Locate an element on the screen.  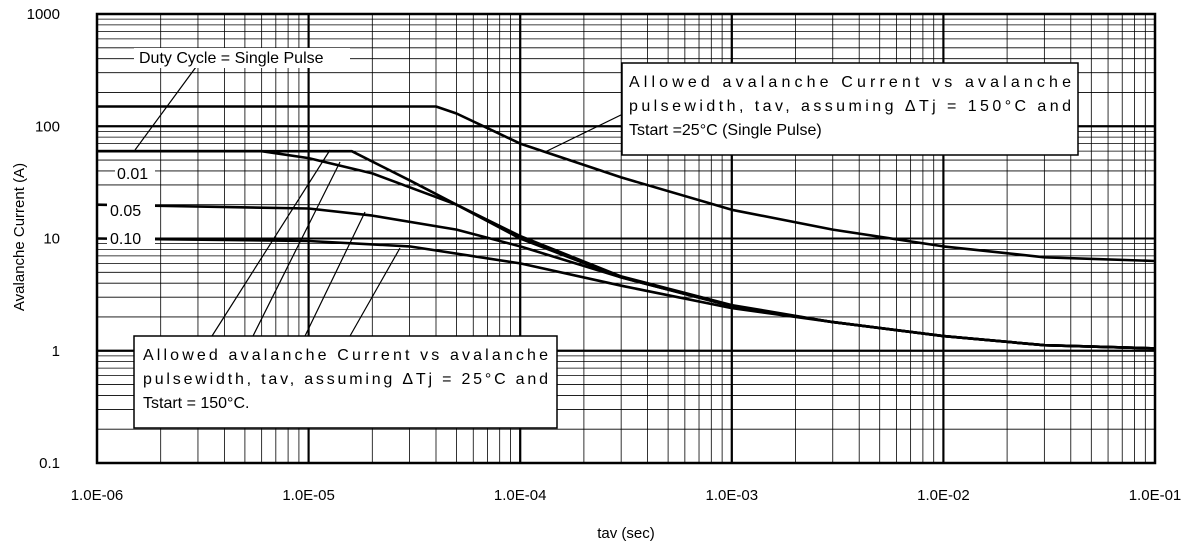
duty-label-single: Duty Cycle = Single Pulse is located at coordinates (242, 58).